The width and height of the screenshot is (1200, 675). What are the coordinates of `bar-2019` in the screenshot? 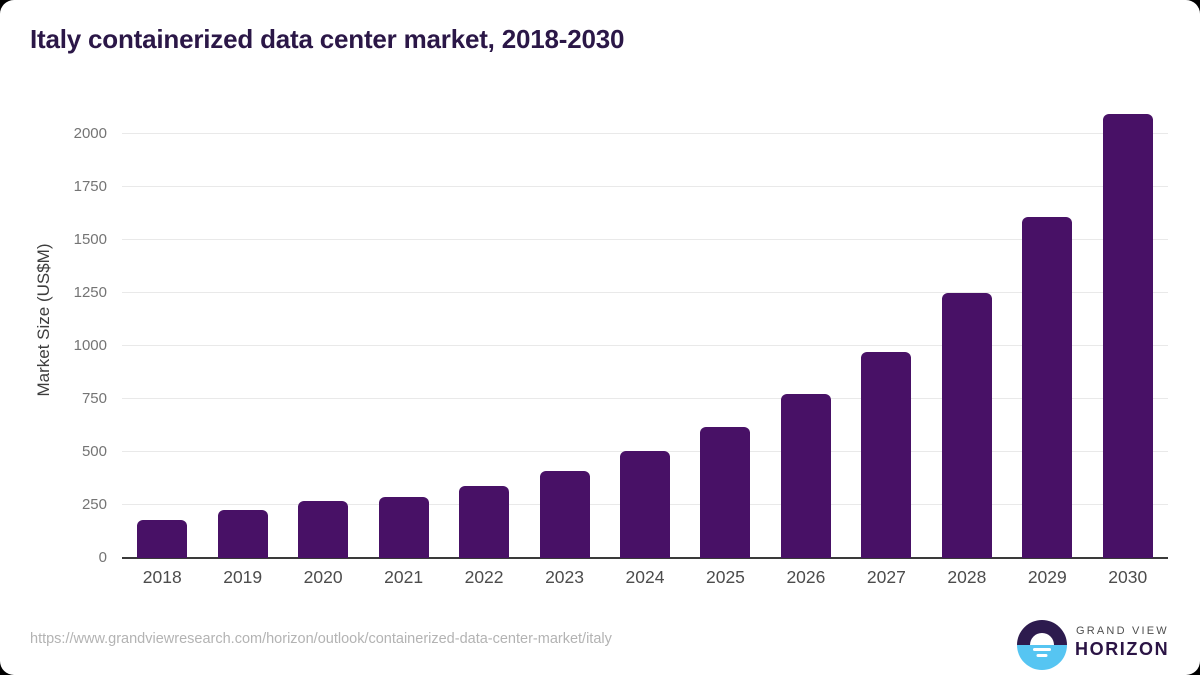 It's located at (242, 533).